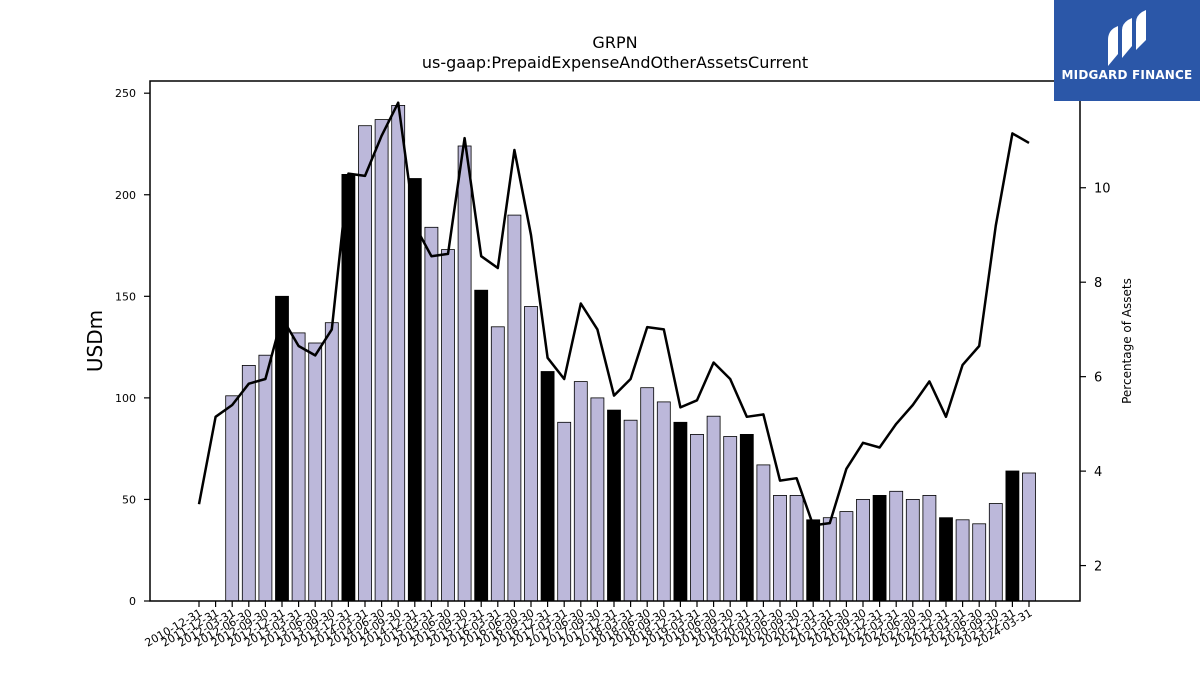 The image size is (1200, 675). Describe the element at coordinates (125, 296) in the screenshot. I see `y-tick-label: 150` at that location.